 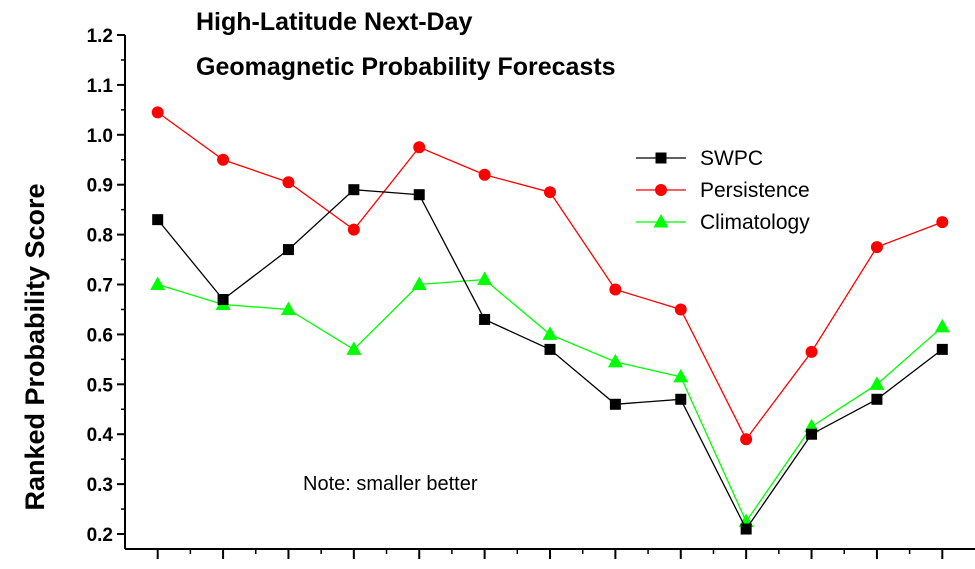 I want to click on legend-item-swpc: SWPC, so click(x=699, y=158).